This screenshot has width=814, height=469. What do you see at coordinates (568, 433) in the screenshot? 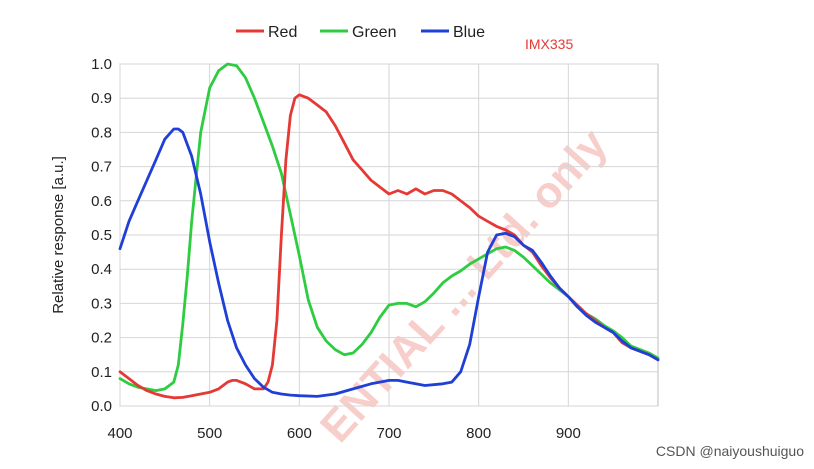
I see `x-tick-label: 900` at bounding box center [568, 433].